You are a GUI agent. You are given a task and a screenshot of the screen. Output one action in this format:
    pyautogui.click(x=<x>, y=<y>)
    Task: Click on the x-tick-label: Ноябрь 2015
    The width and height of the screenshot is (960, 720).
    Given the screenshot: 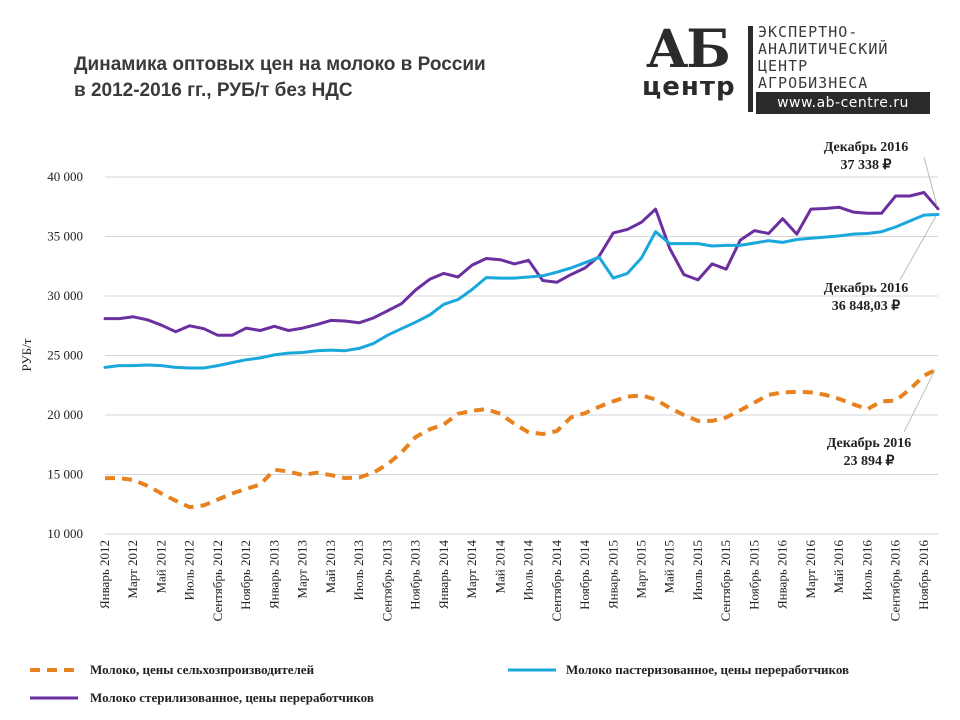 What is the action you would take?
    pyautogui.click(x=753, y=575)
    